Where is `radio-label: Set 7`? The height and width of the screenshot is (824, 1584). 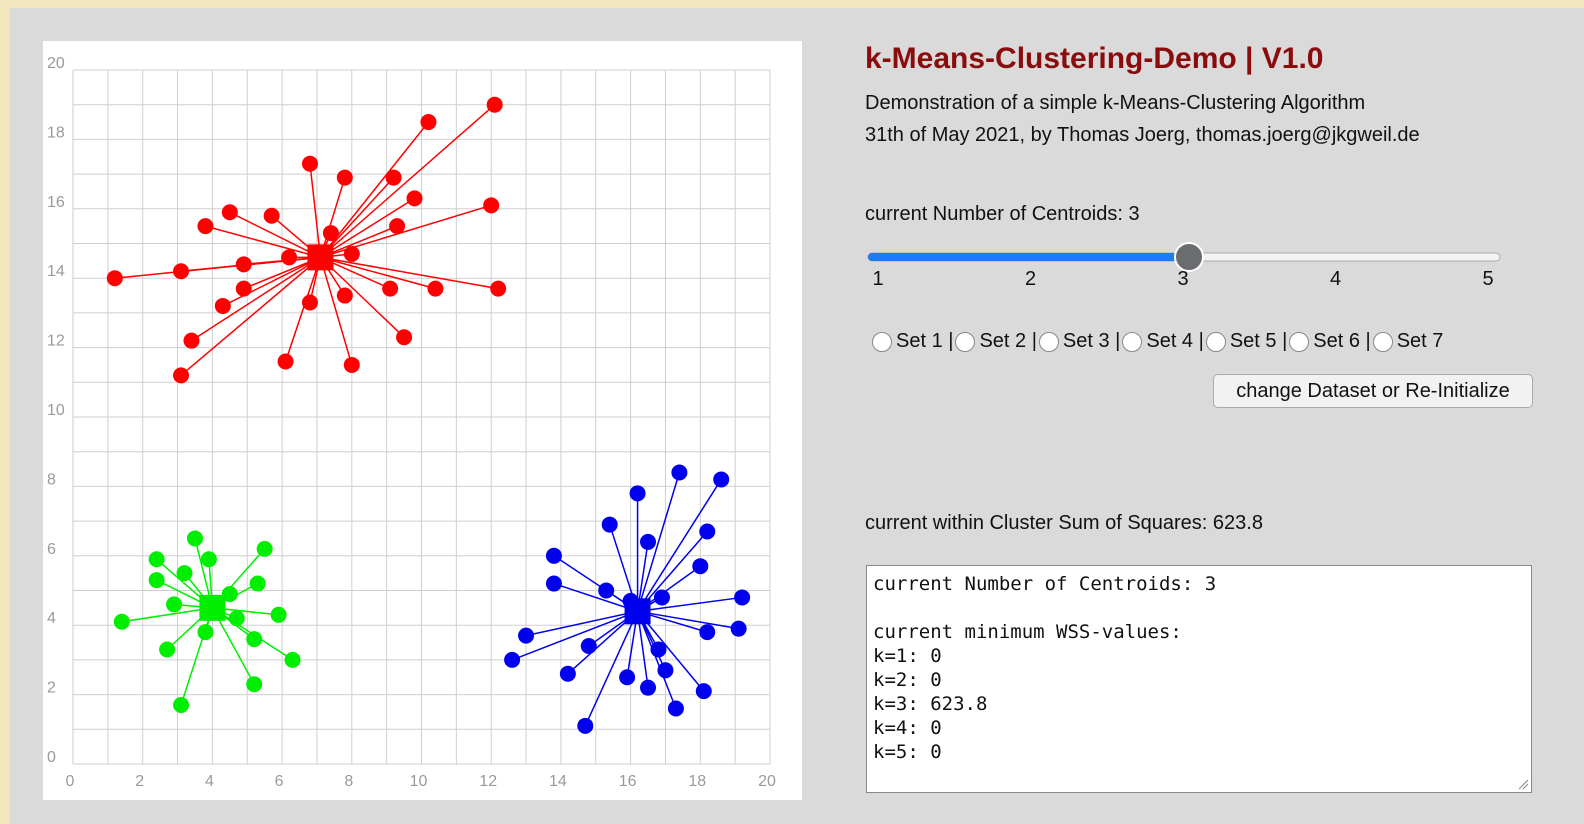 radio-label: Set 7 is located at coordinates (1420, 341).